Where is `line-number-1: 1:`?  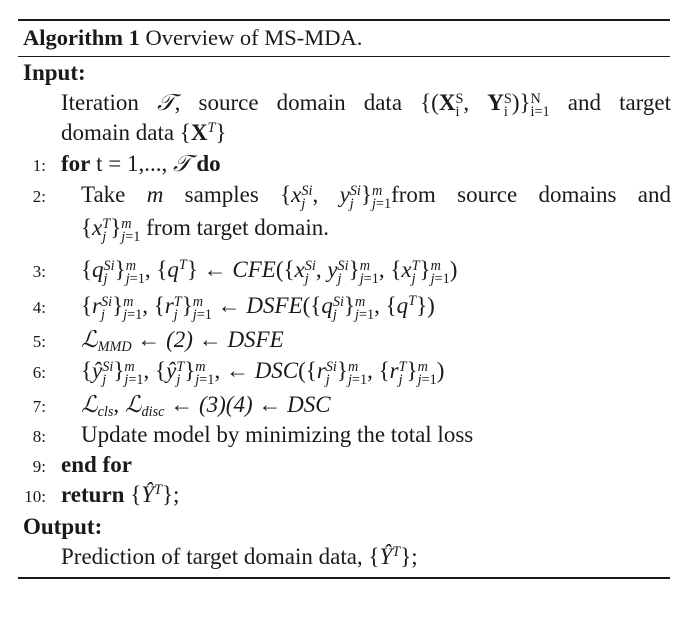 line-number-1: 1: is located at coordinates (39, 165).